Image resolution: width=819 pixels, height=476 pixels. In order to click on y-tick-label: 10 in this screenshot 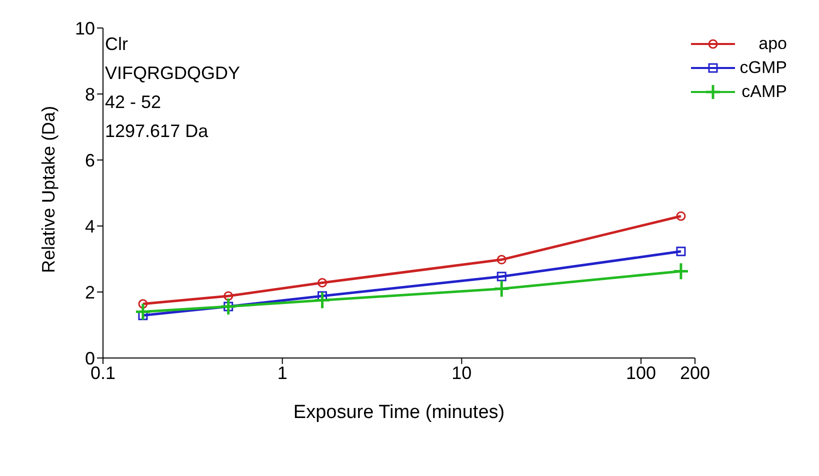, I will do `click(84, 28)`.